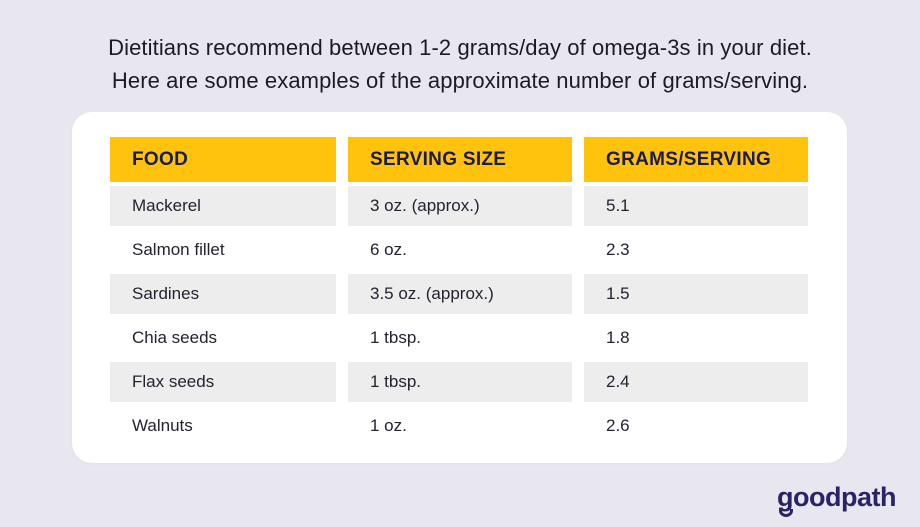 This screenshot has width=920, height=527. I want to click on cell-grams: 1.5, so click(696, 294).